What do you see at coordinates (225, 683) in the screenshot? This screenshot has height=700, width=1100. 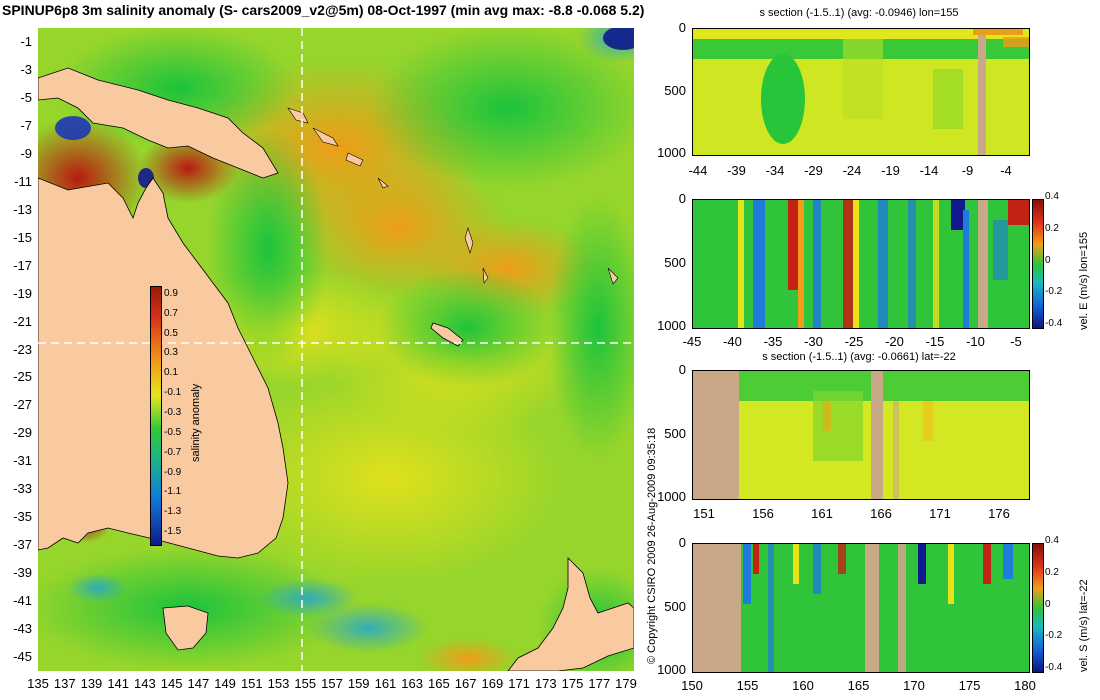 I see `lon-tick-label: 149` at bounding box center [225, 683].